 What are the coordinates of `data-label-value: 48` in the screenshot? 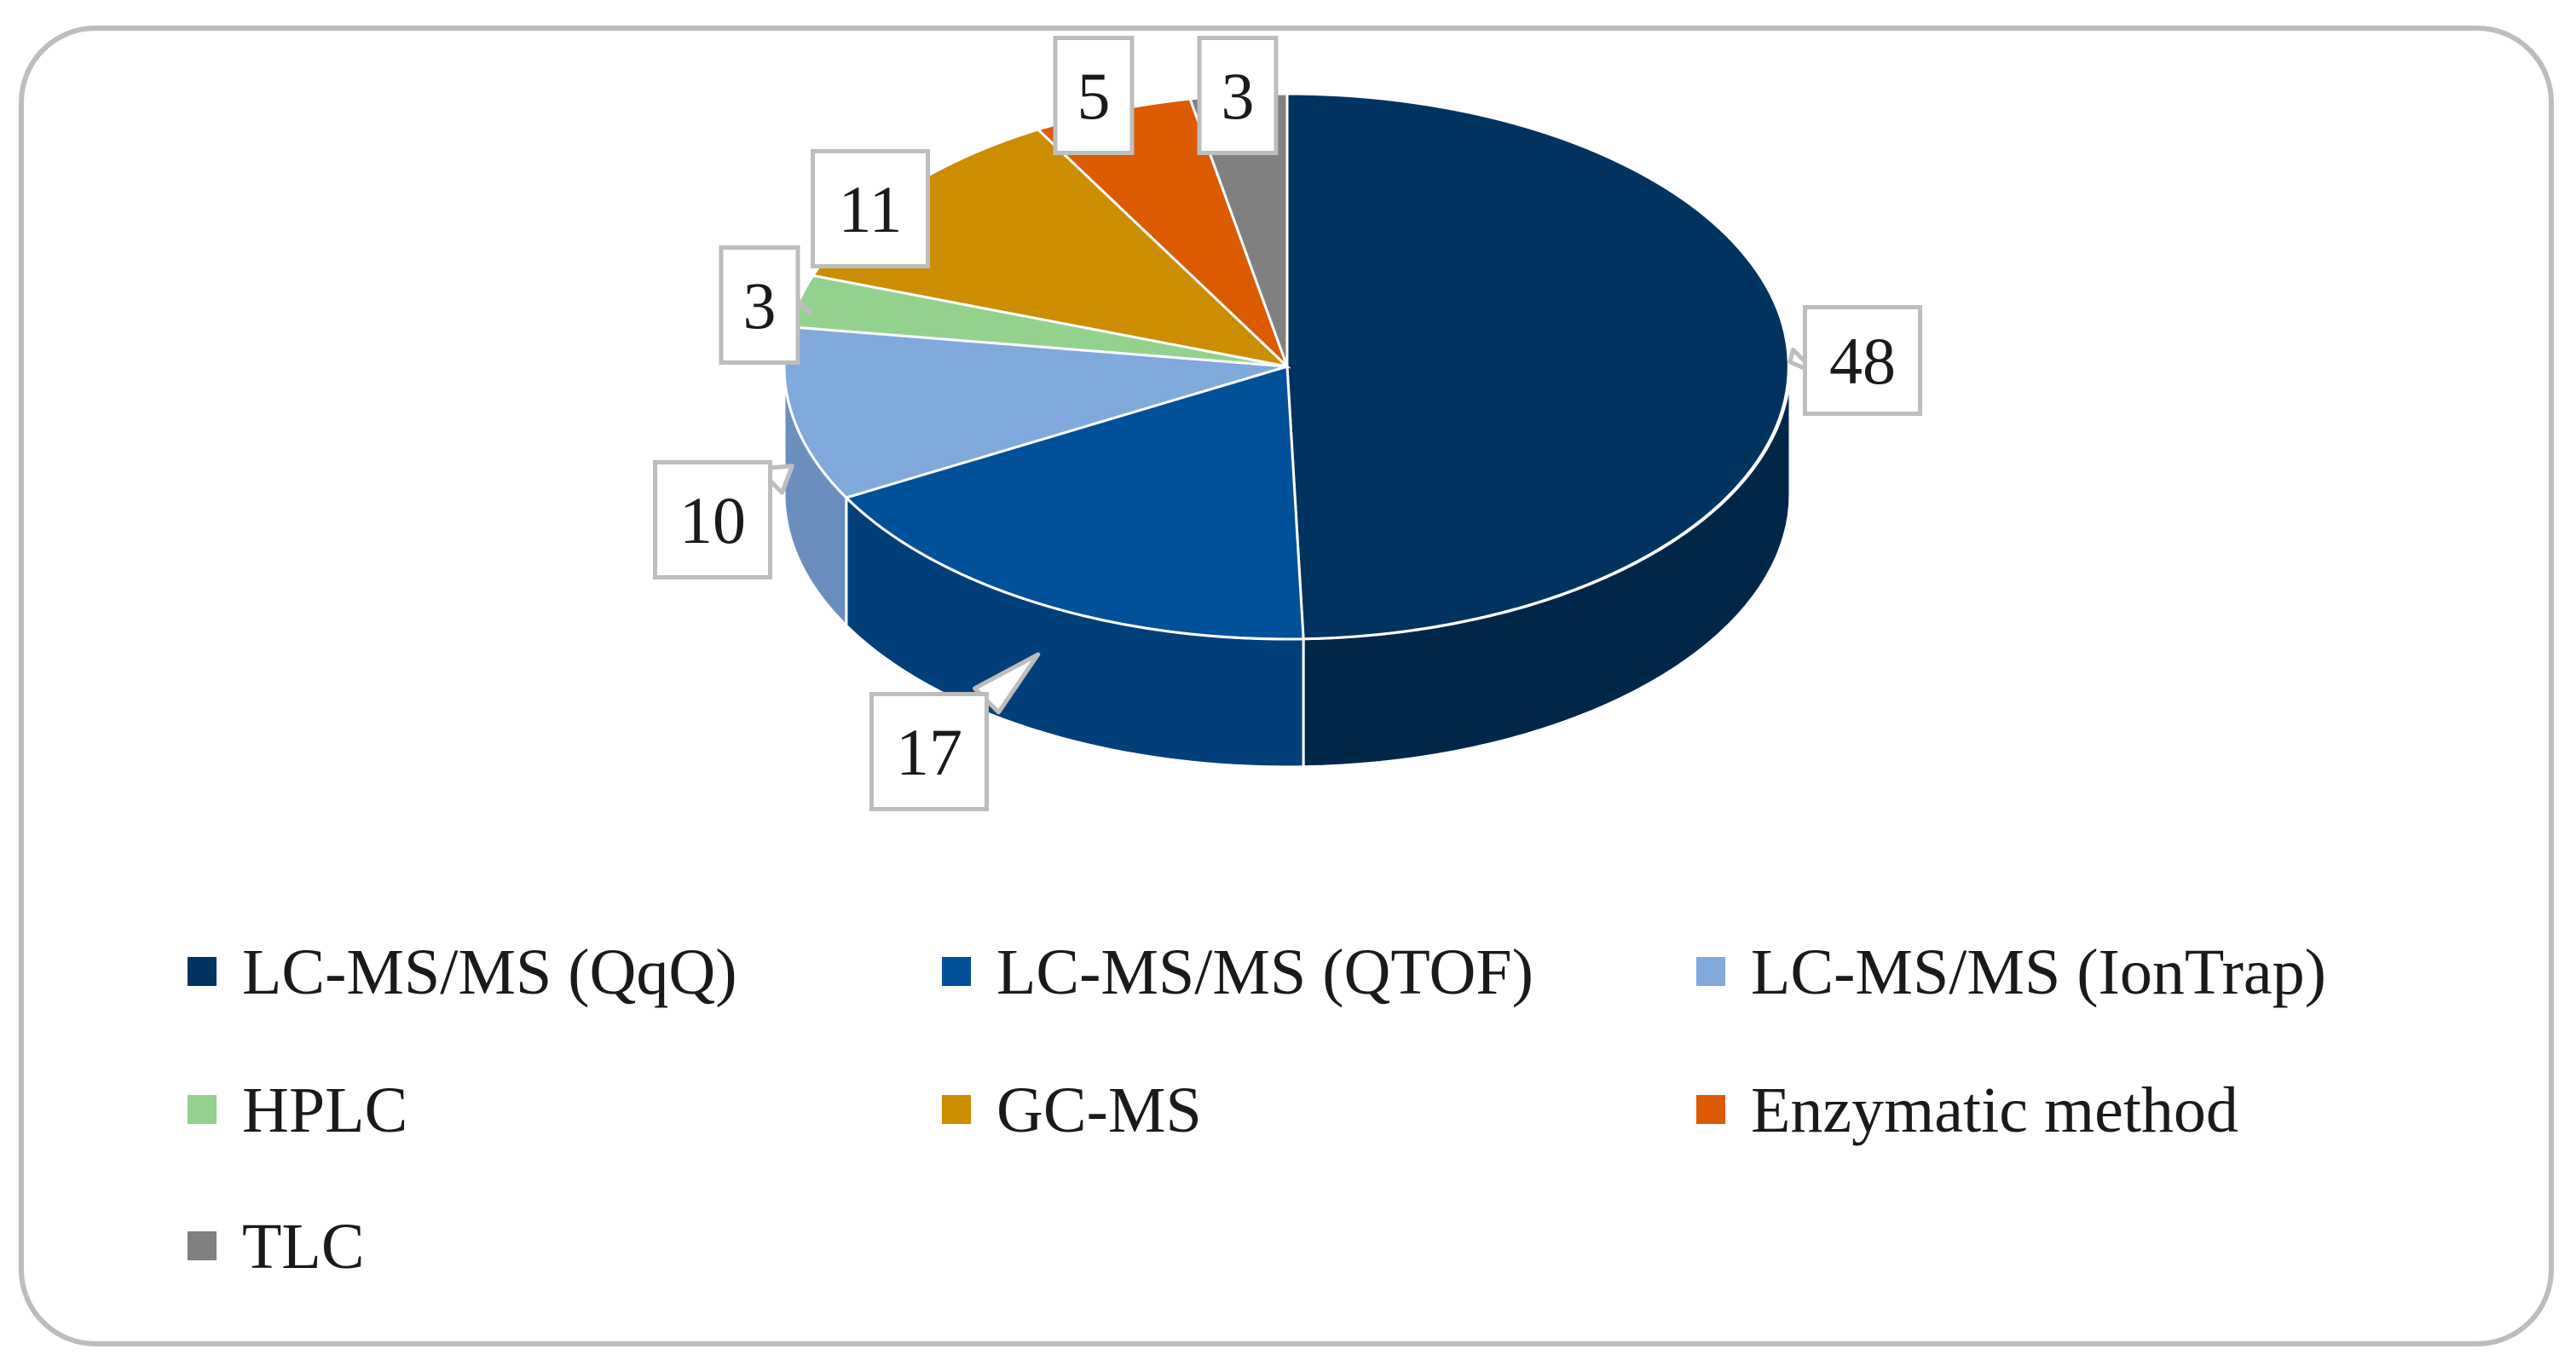 It's located at (1862, 361).